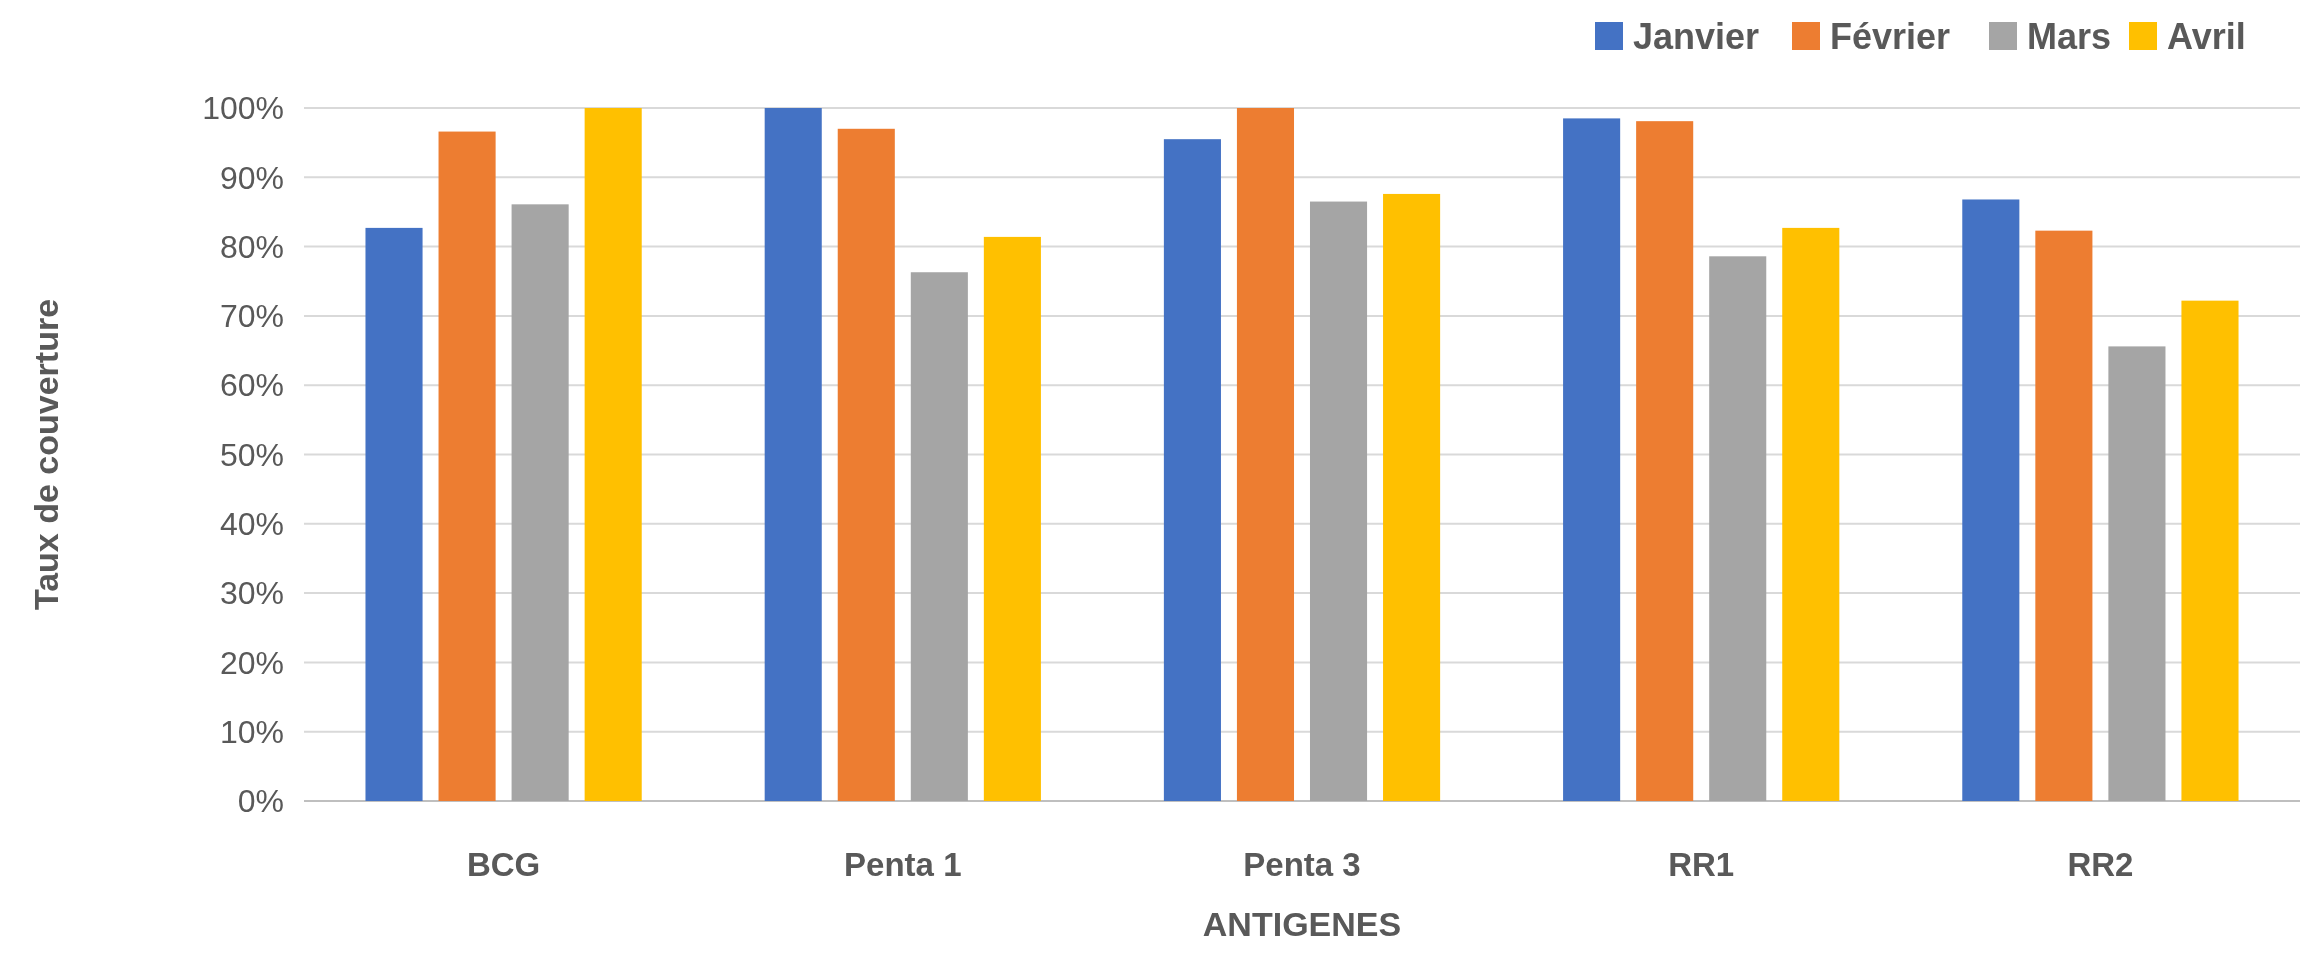  Describe the element at coordinates (251, 246) in the screenshot. I see `y-tick-label: 80%` at that location.